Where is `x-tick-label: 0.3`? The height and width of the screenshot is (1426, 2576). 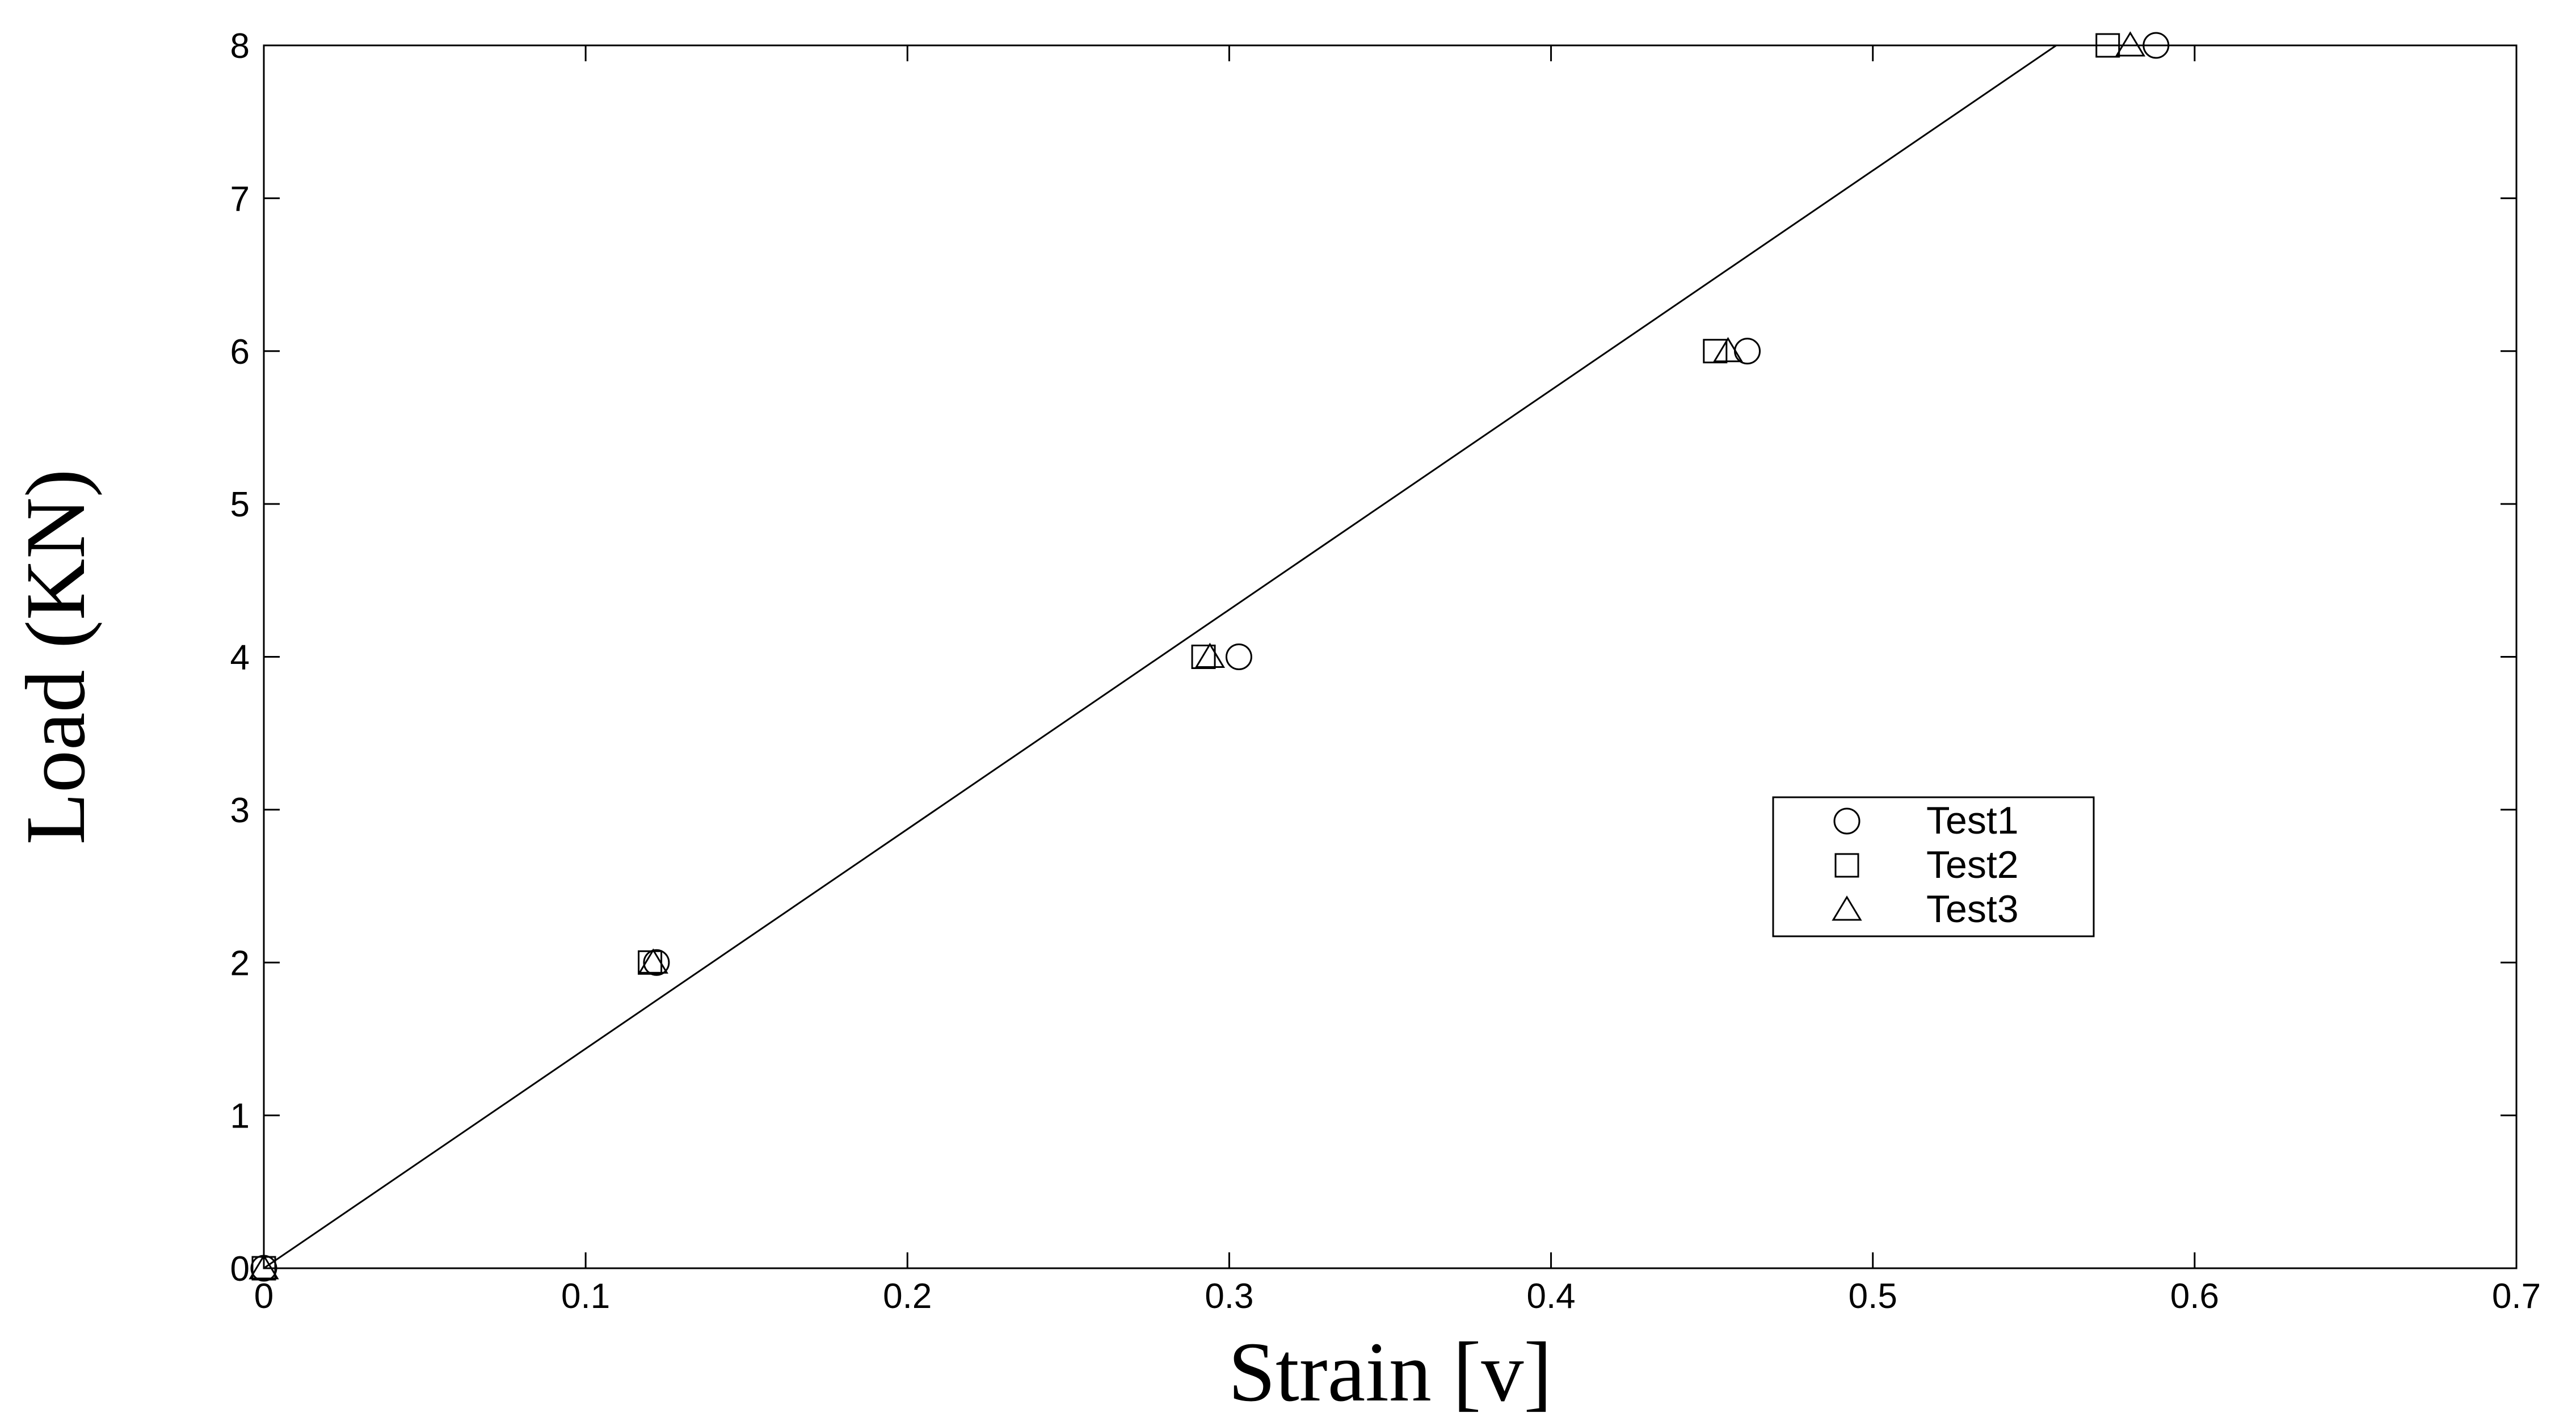 x-tick-label: 0.3 is located at coordinates (1229, 1296).